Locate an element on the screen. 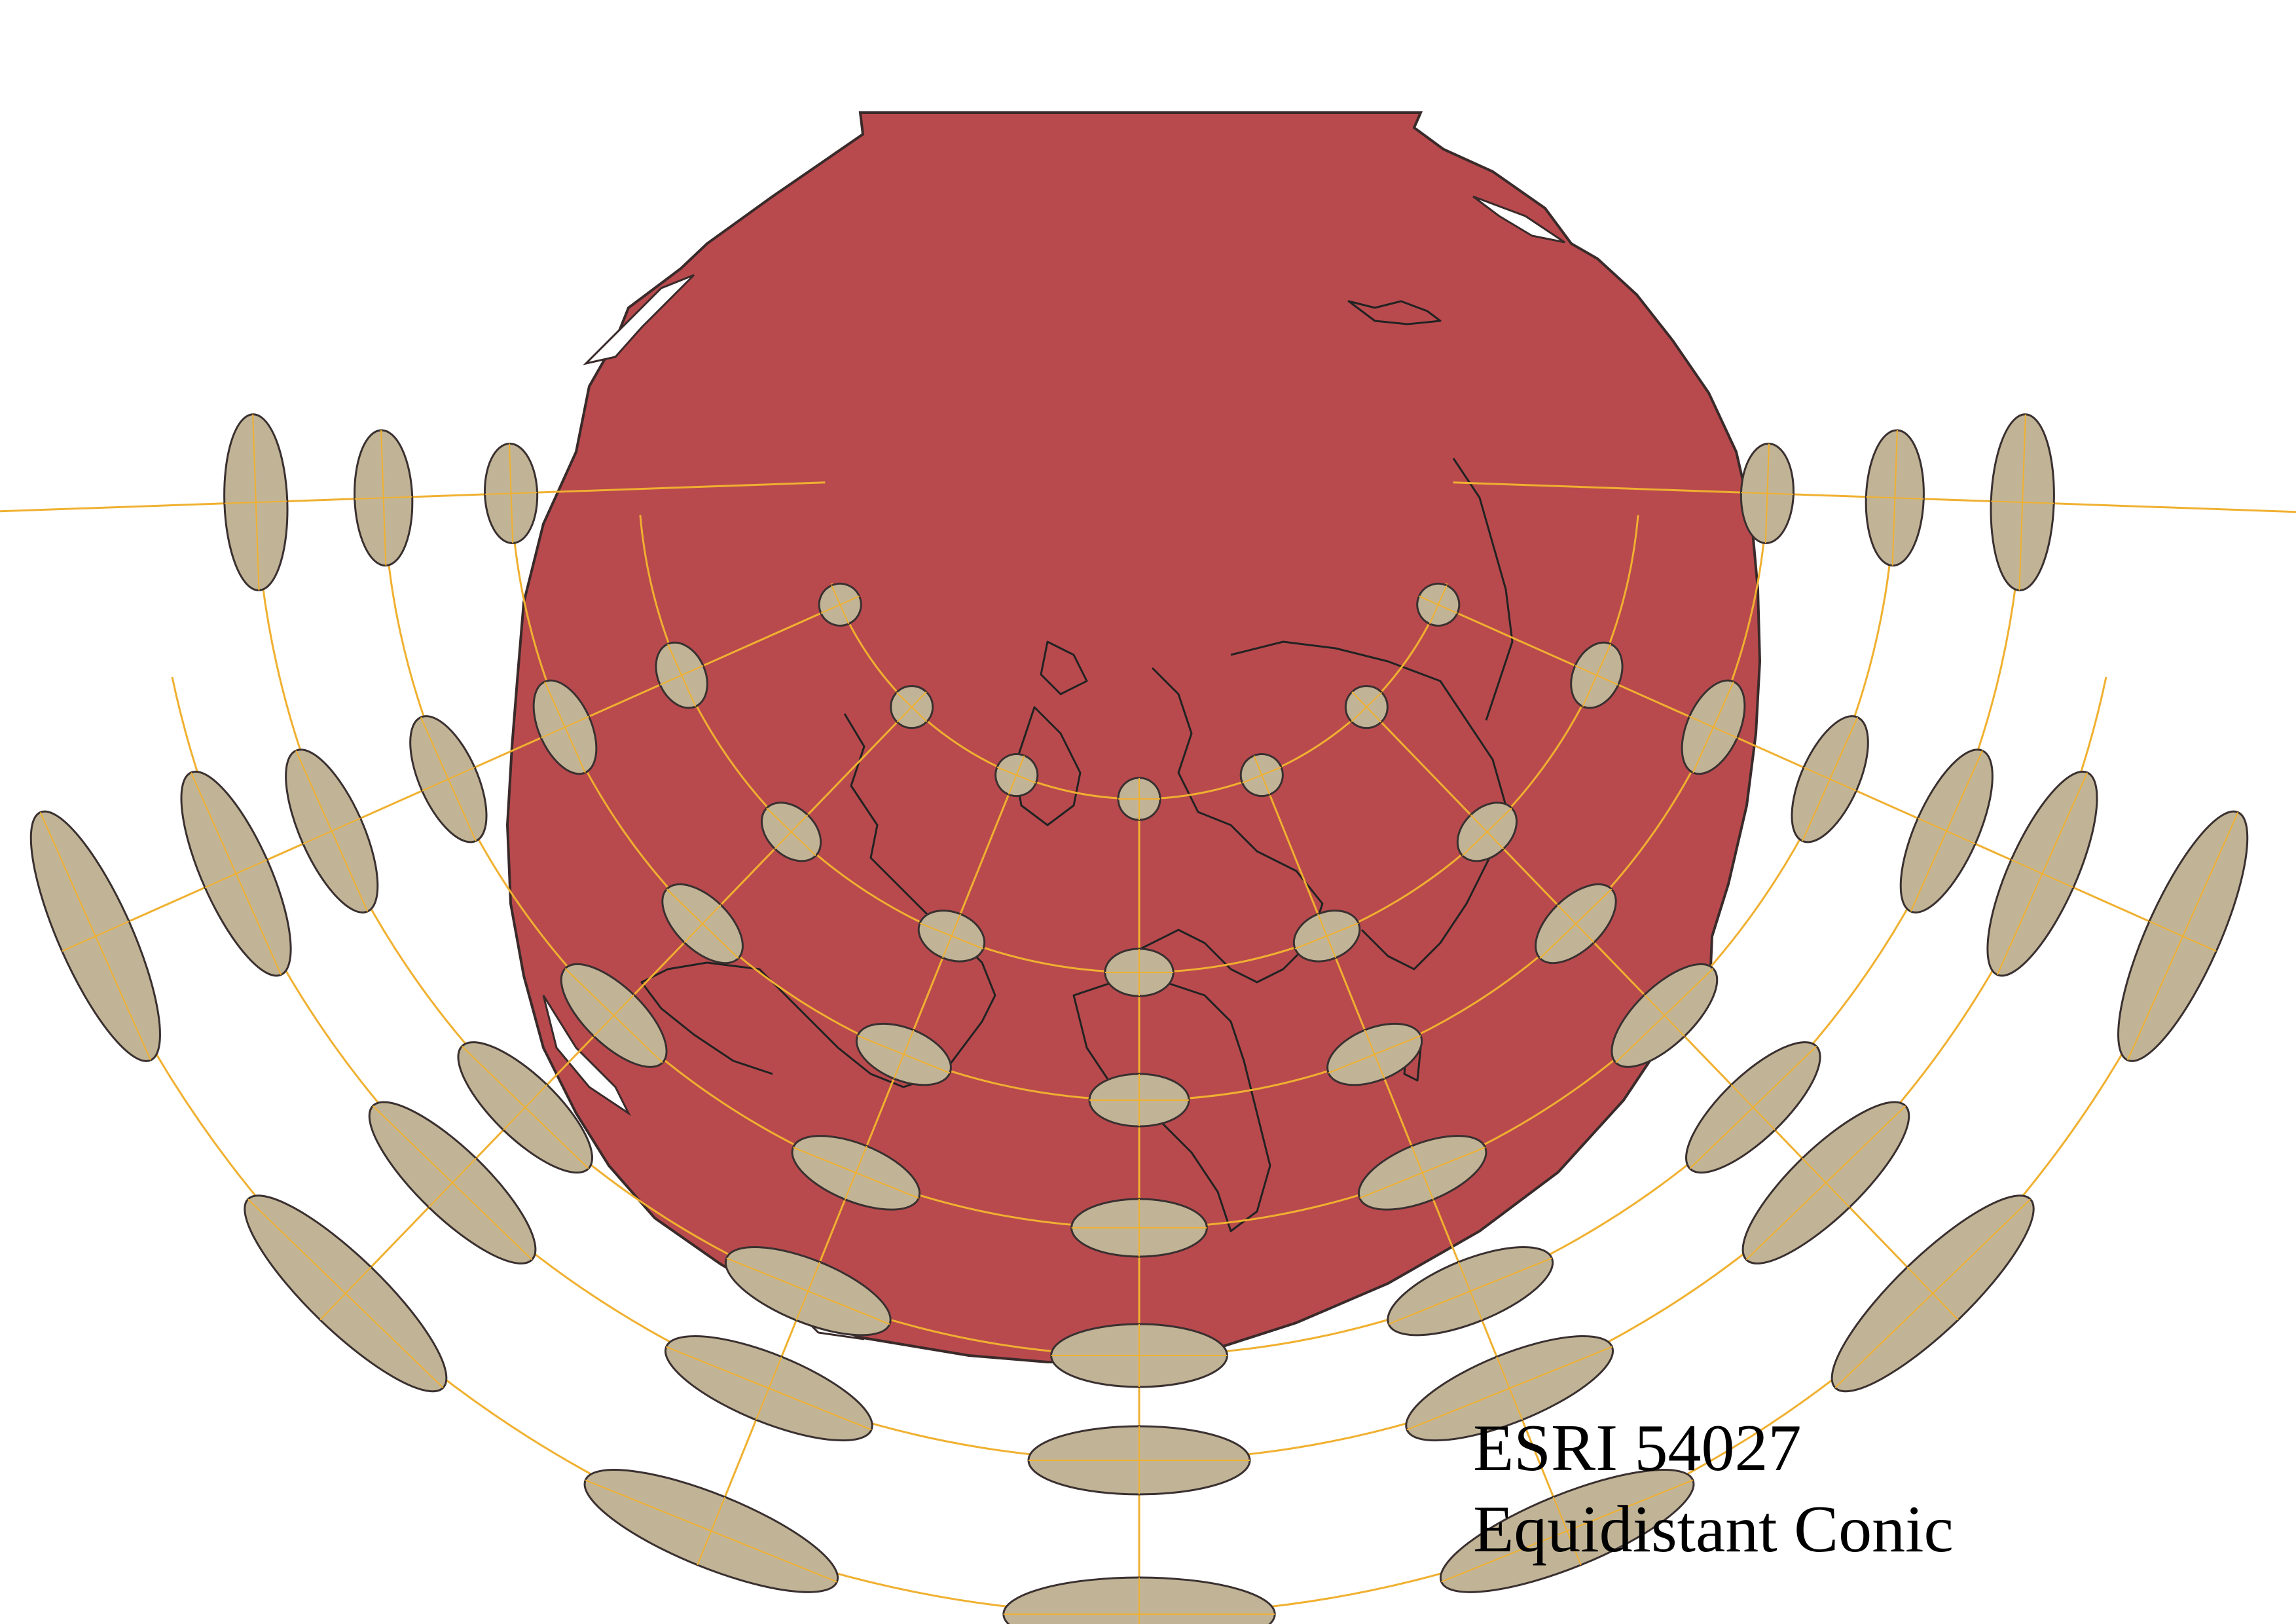 The width and height of the screenshot is (2296, 1624). coastline-east-asia is located at coordinates (1483, 589).